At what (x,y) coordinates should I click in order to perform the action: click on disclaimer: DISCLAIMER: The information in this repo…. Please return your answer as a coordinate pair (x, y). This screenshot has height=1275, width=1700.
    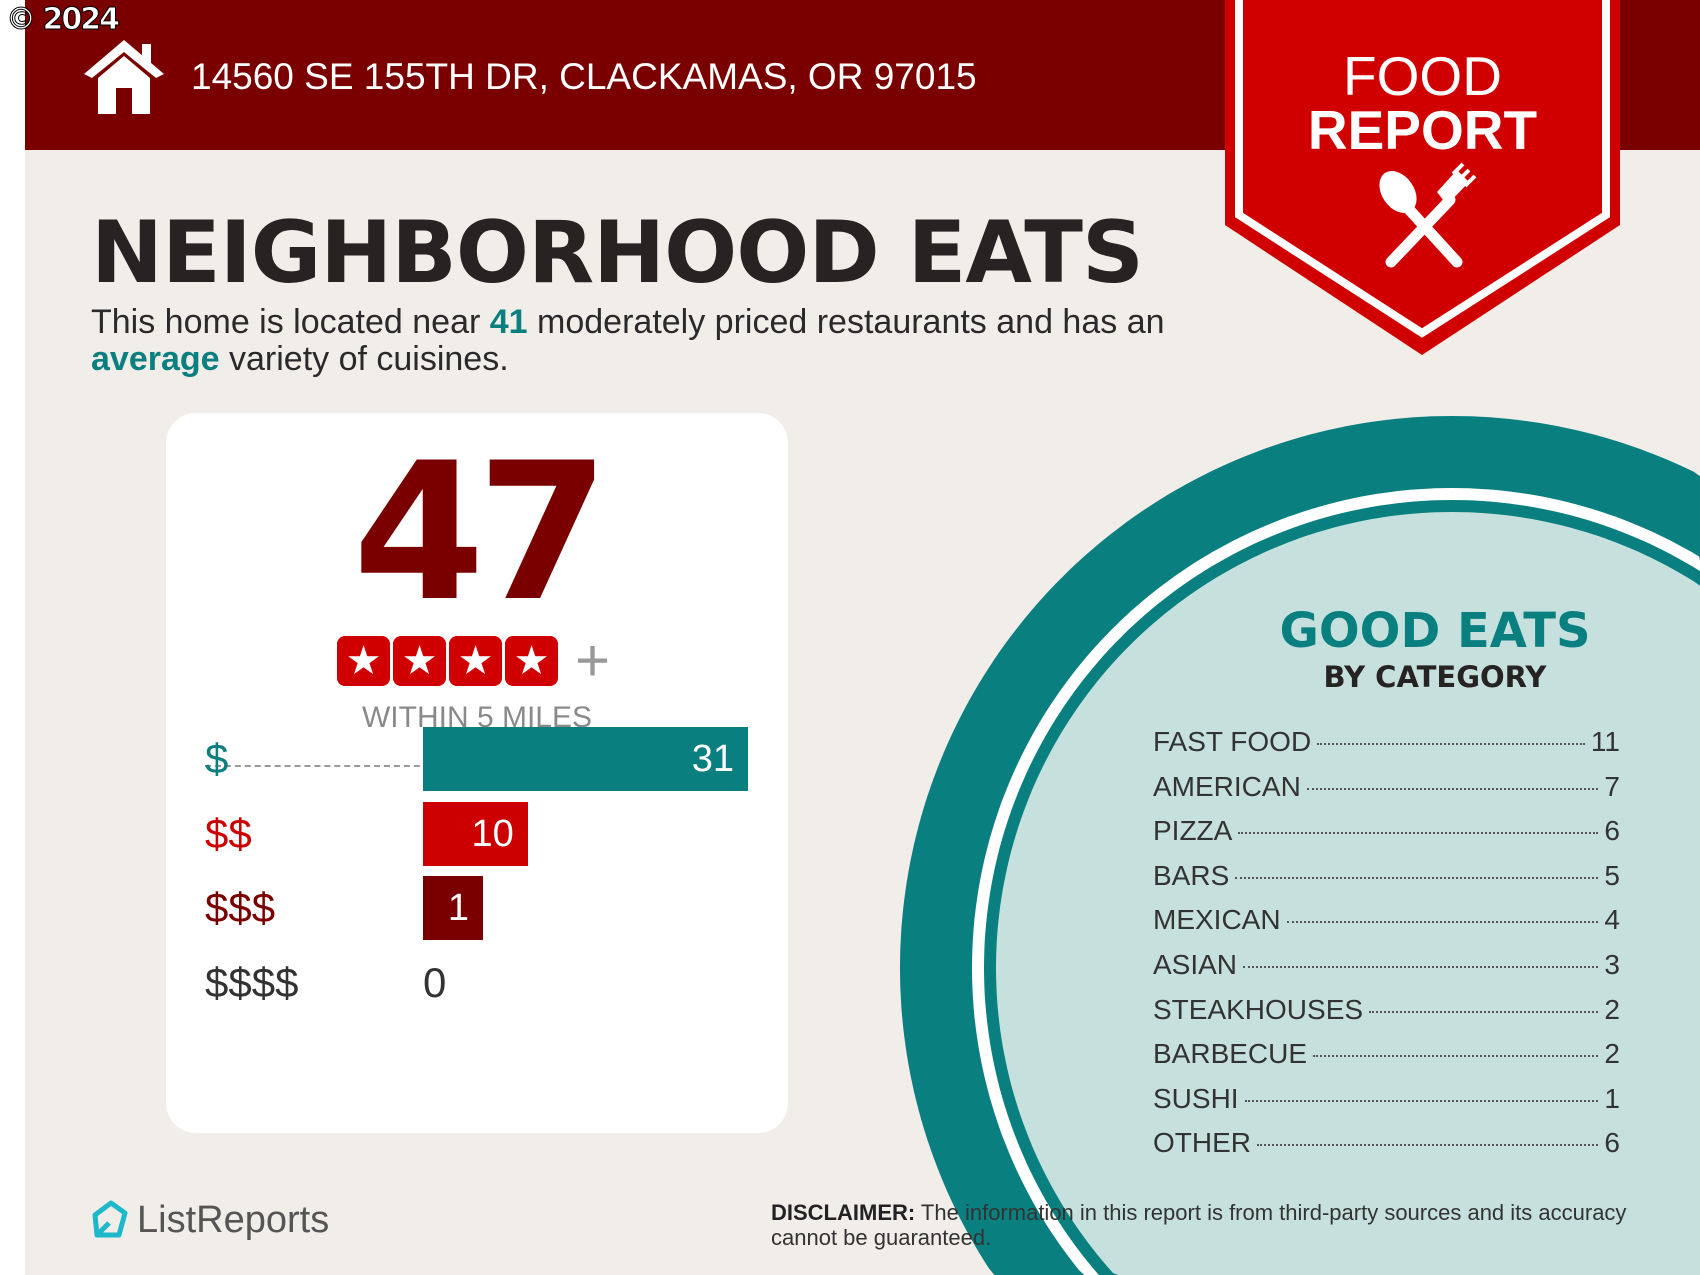
    Looking at the image, I should click on (1199, 1225).